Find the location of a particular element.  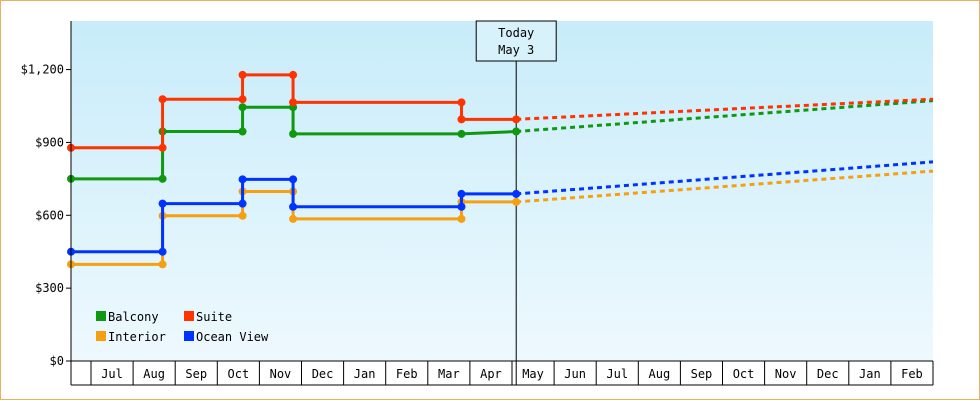

ocean-view-forecast-line is located at coordinates (725, 178).